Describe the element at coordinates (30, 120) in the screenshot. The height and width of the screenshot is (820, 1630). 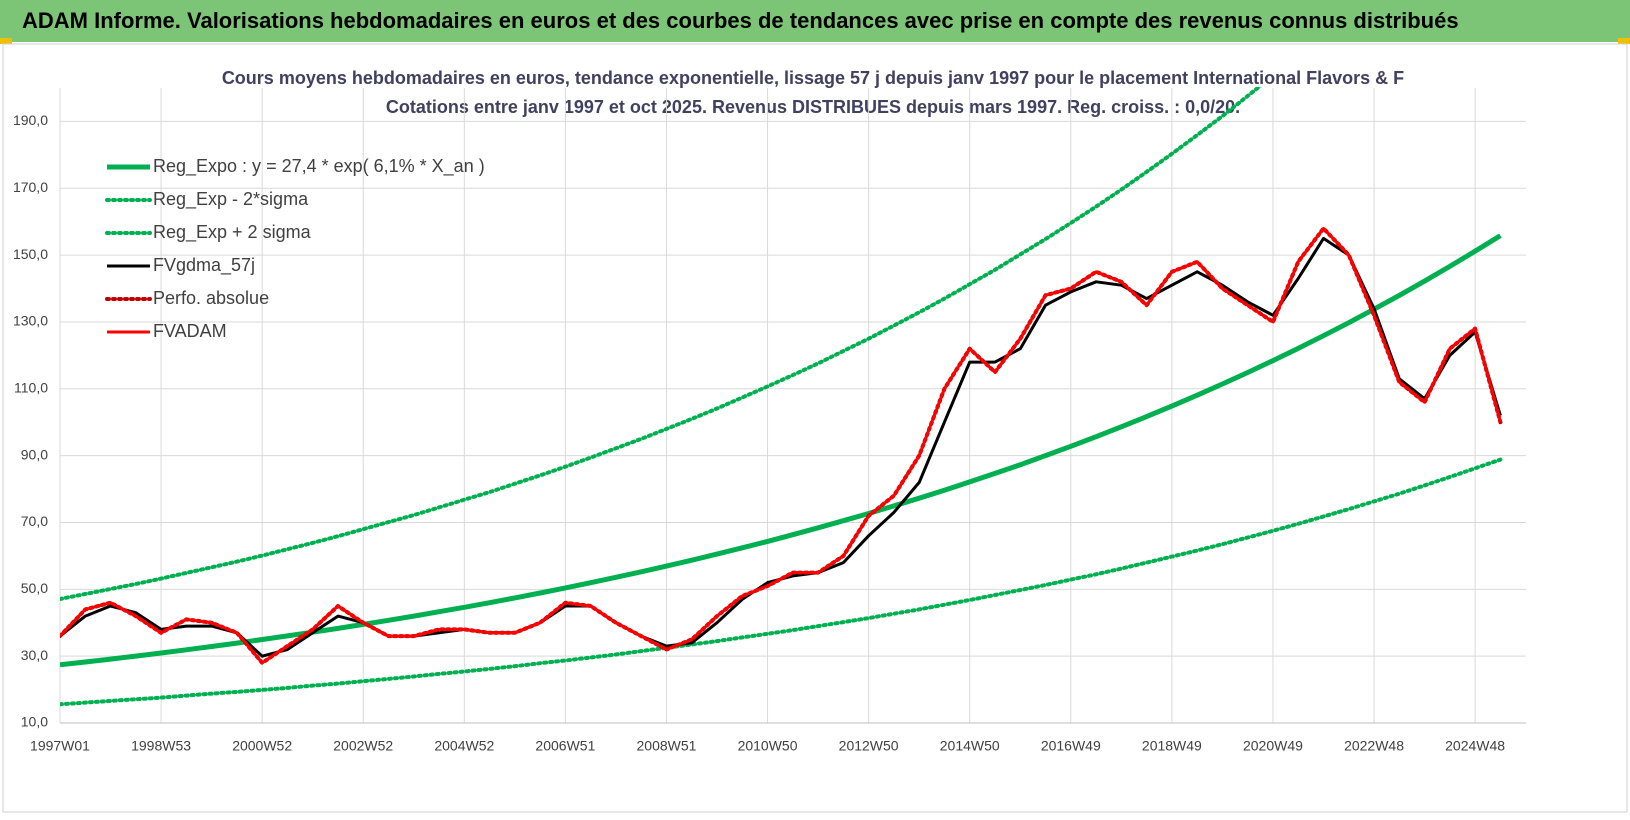
I see `y-tick-label: 190,0` at that location.